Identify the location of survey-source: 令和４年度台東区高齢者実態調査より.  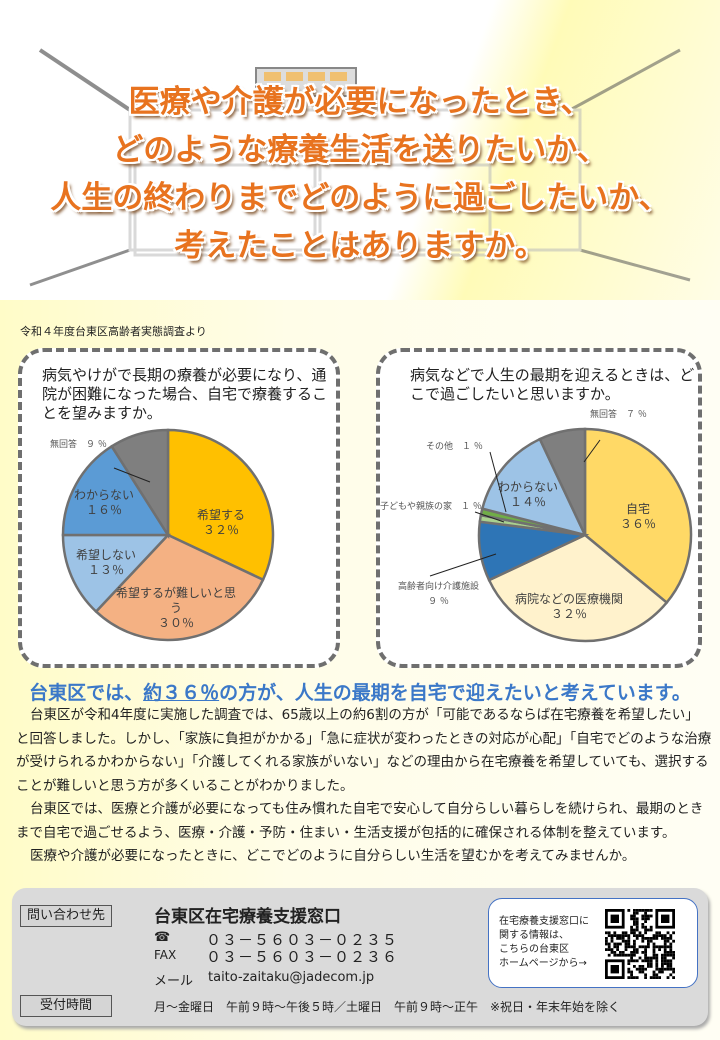
(113, 331).